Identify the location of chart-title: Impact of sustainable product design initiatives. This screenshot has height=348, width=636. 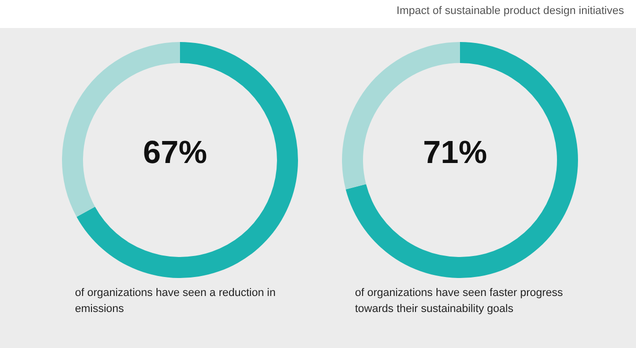
(510, 11).